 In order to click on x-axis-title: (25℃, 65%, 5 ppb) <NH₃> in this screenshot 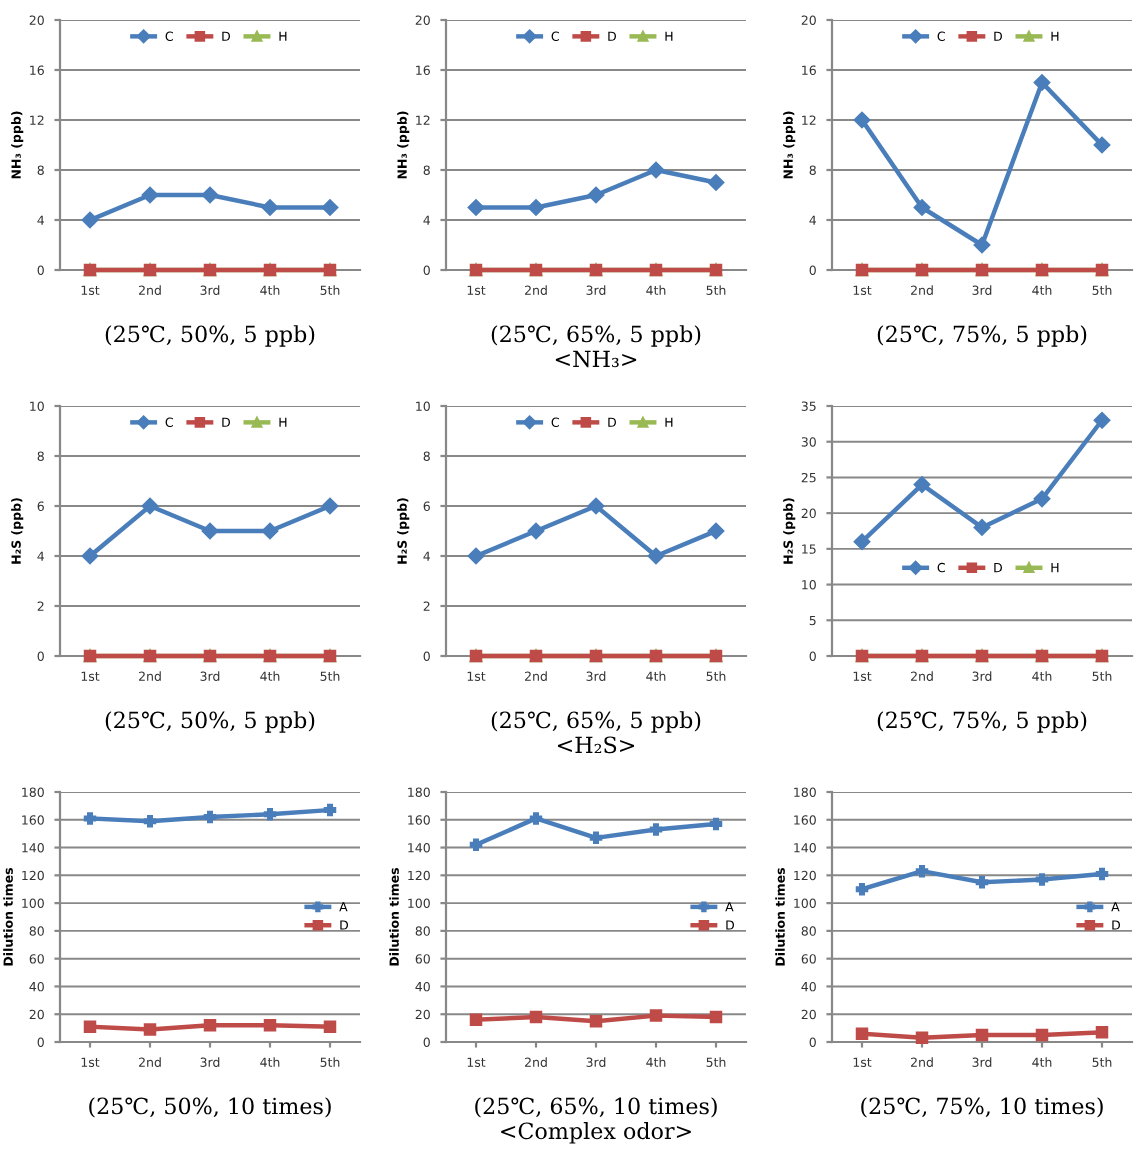, I will do `click(596, 346)`.